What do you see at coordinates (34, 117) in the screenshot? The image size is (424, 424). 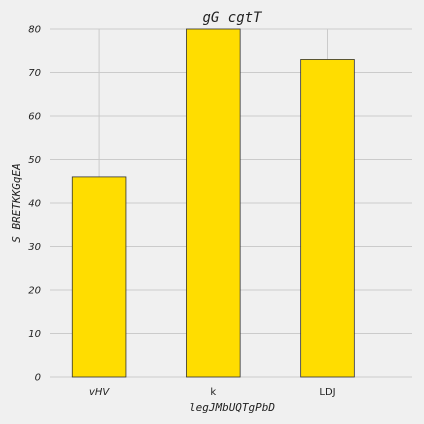 I see `y-tick-label: 60` at bounding box center [34, 117].